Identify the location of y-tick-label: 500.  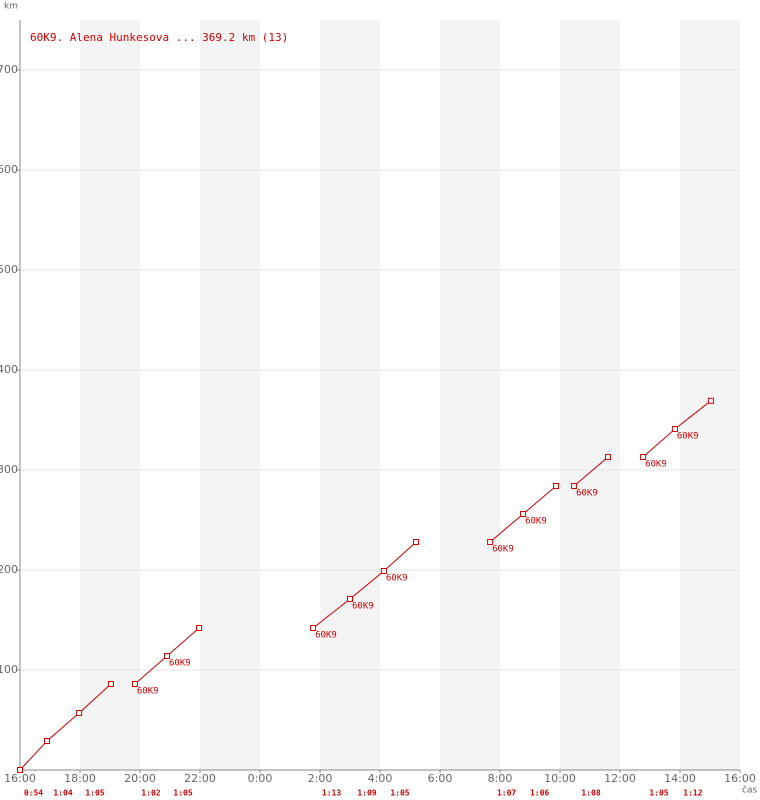
(9, 269).